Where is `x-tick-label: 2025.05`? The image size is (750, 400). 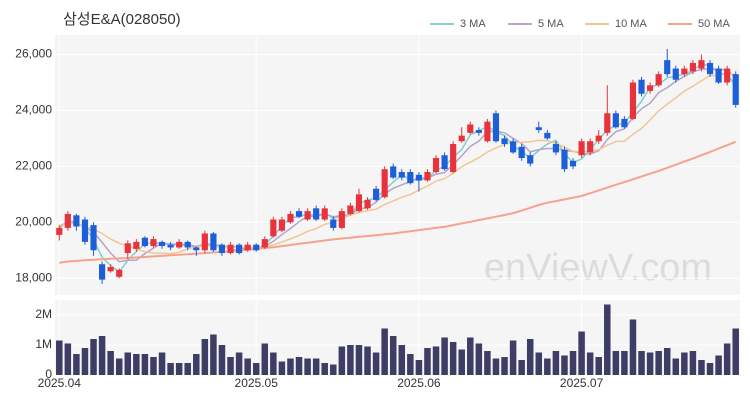
x-tick-label: 2025.05 is located at coordinates (257, 383).